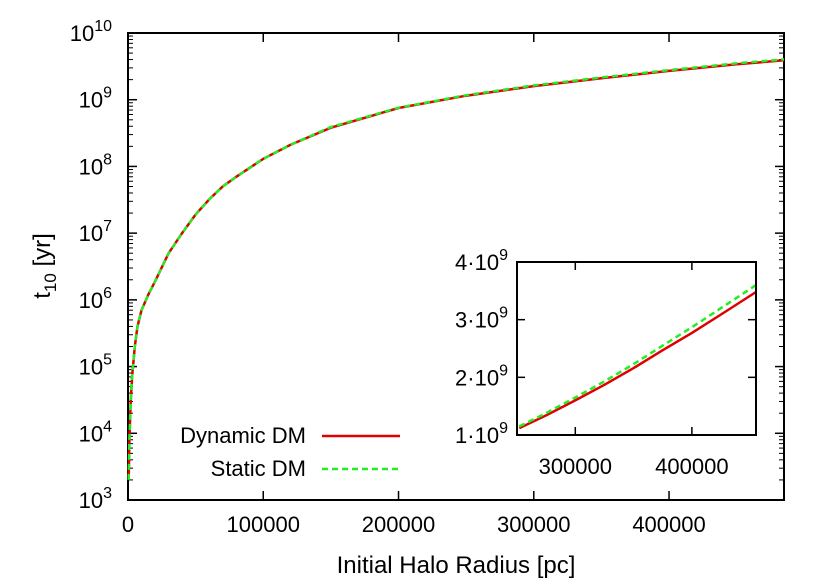 The width and height of the screenshot is (830, 581). What do you see at coordinates (637, 360) in the screenshot?
I see `inset-series-line-dynamic-dm` at bounding box center [637, 360].